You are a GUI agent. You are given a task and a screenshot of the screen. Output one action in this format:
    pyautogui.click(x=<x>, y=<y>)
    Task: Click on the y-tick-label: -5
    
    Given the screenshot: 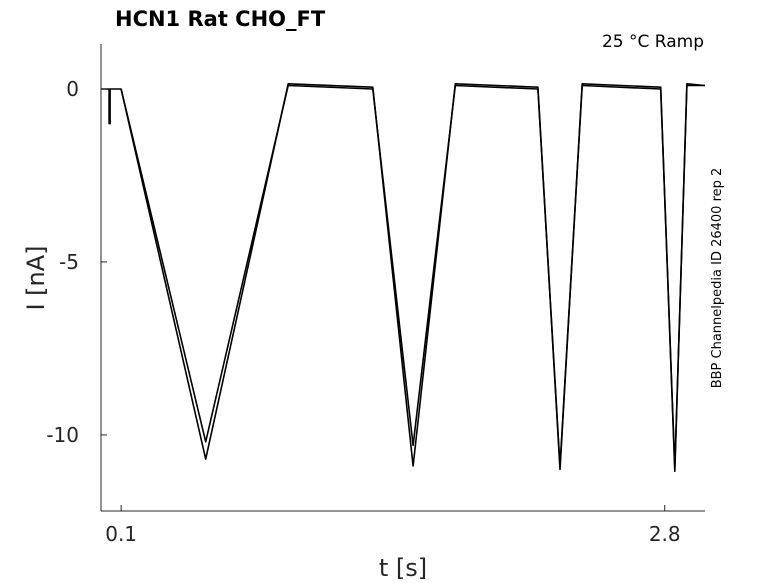 What is the action you would take?
    pyautogui.click(x=69, y=262)
    